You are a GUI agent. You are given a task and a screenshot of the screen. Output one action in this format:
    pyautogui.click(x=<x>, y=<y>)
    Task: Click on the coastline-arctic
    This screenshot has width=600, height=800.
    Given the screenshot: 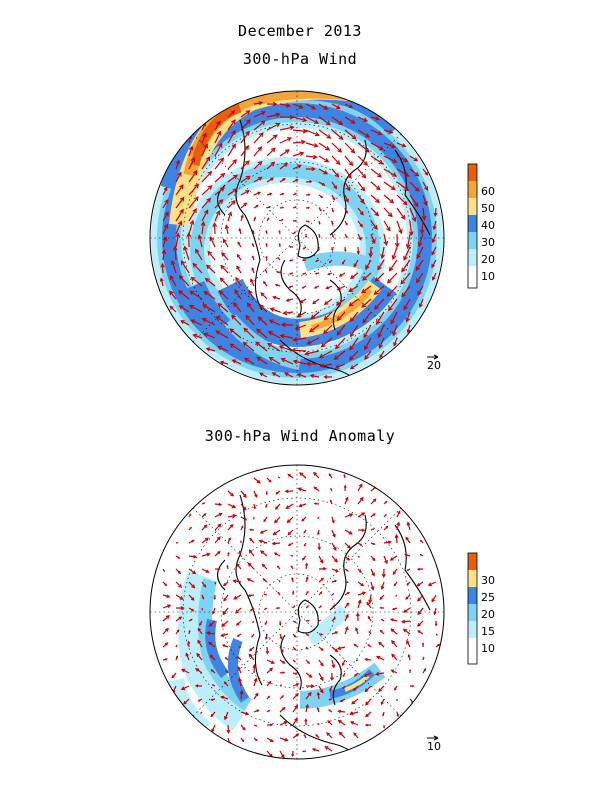 What is the action you would take?
    pyautogui.click(x=291, y=662)
    